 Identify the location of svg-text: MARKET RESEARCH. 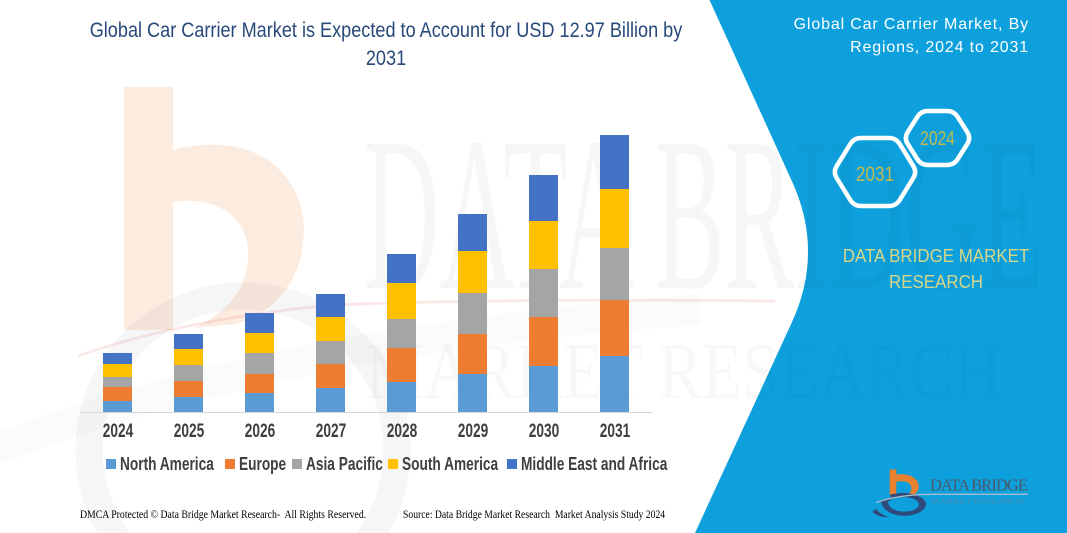
(977, 502).